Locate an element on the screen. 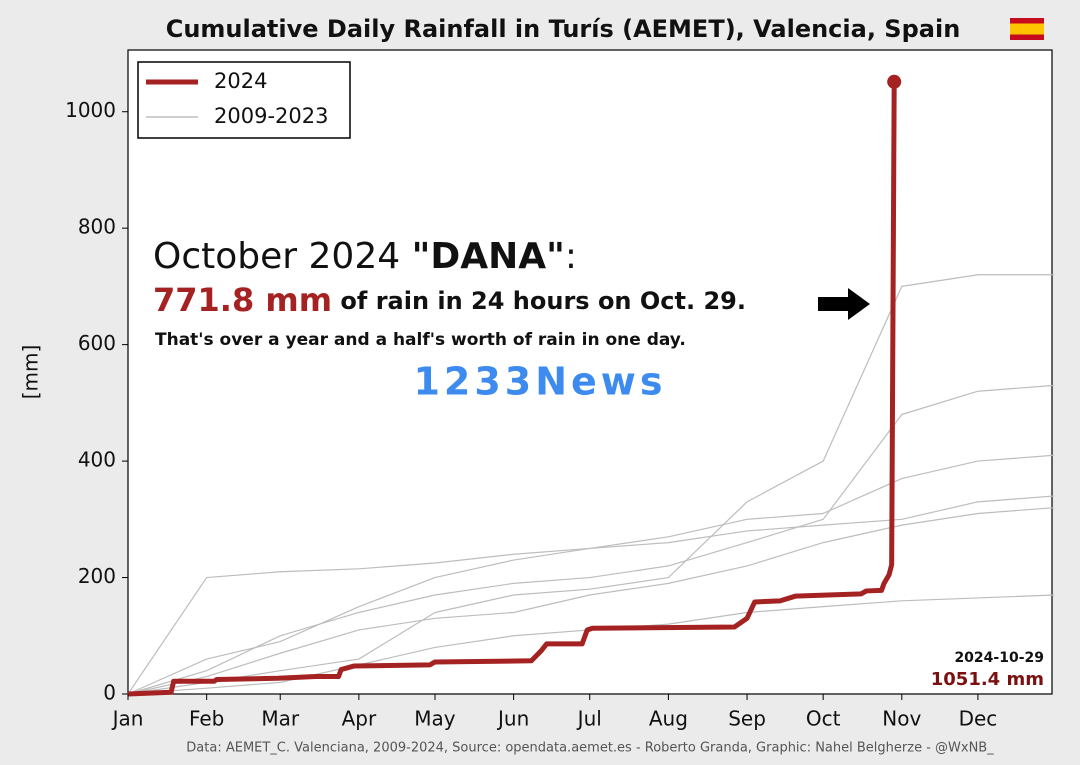 The image size is (1080, 765). y-tick-label: 400 is located at coordinates (97, 460).